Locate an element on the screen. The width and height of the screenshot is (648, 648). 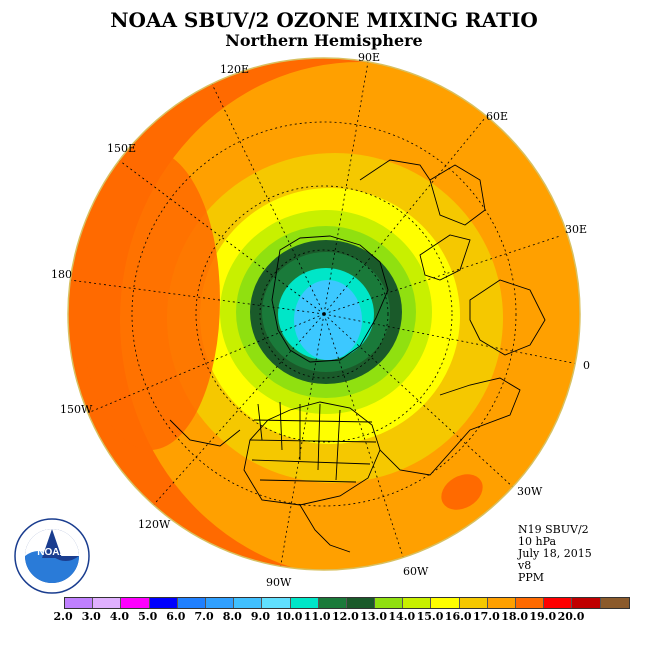
label-180: 180 is located at coordinates (61, 274).